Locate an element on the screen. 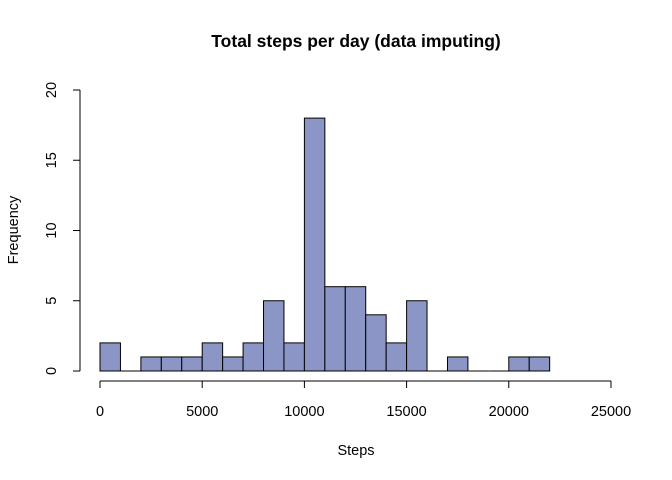 This screenshot has height=480, width=672. y-tick-label: 10 is located at coordinates (52, 230).